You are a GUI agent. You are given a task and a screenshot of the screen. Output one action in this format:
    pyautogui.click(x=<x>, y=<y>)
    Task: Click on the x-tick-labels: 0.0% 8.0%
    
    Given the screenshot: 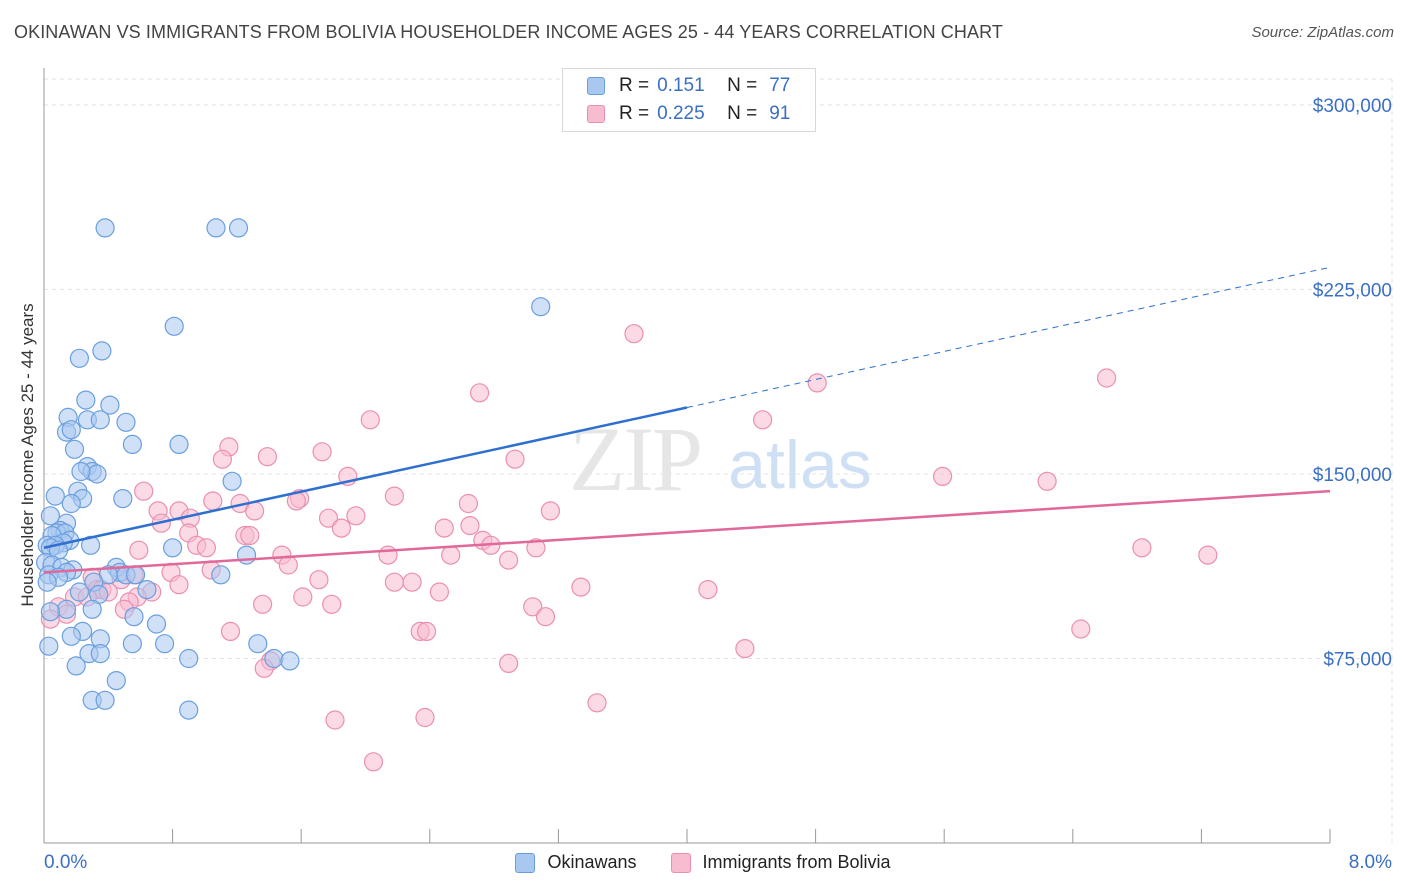 What is the action you would take?
    pyautogui.click(x=718, y=862)
    